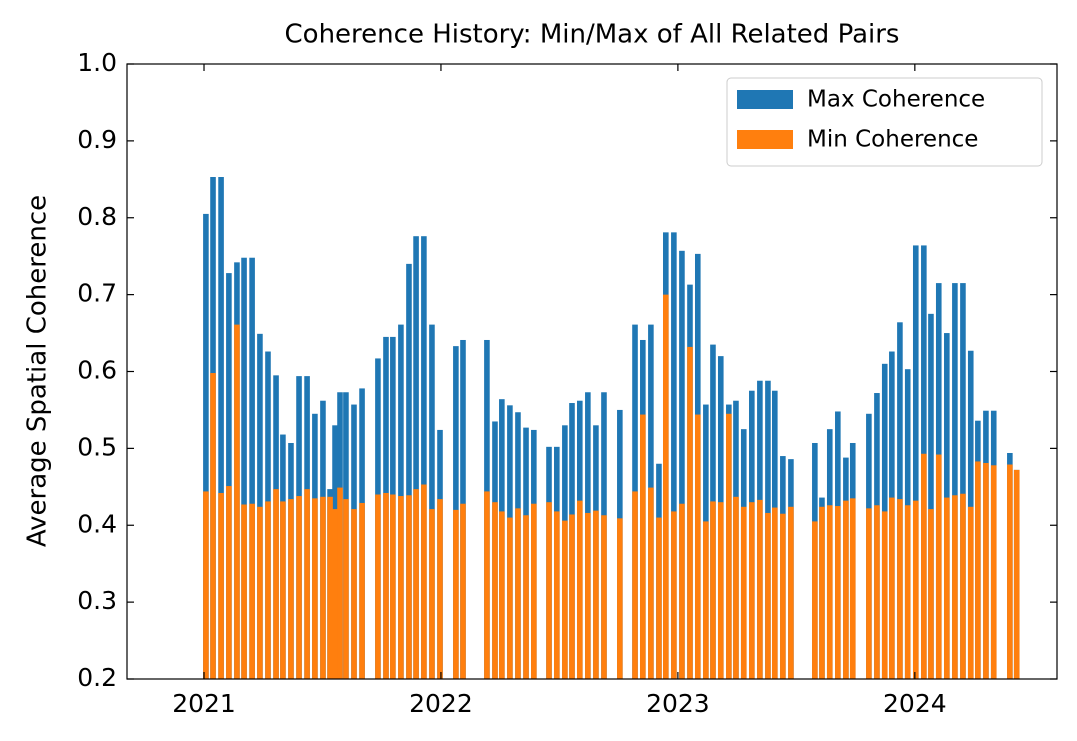 The width and height of the screenshot is (1077, 741). Describe the element at coordinates (896, 100) in the screenshot. I see `legend-label: Max Coherence` at that location.